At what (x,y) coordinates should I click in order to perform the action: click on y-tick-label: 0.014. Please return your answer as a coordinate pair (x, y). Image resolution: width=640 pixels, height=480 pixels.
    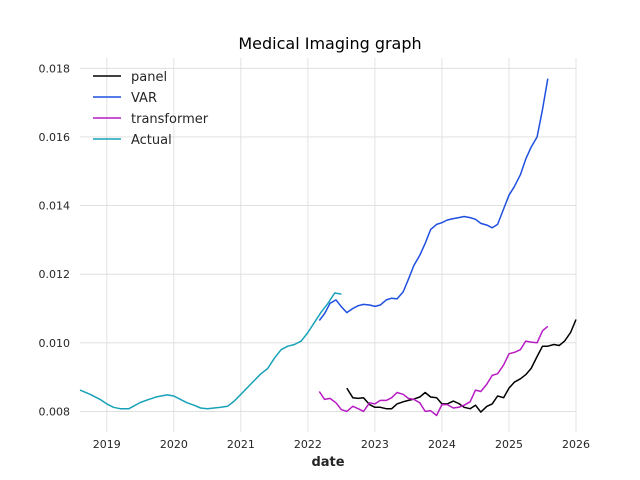
    Looking at the image, I should click on (55, 206).